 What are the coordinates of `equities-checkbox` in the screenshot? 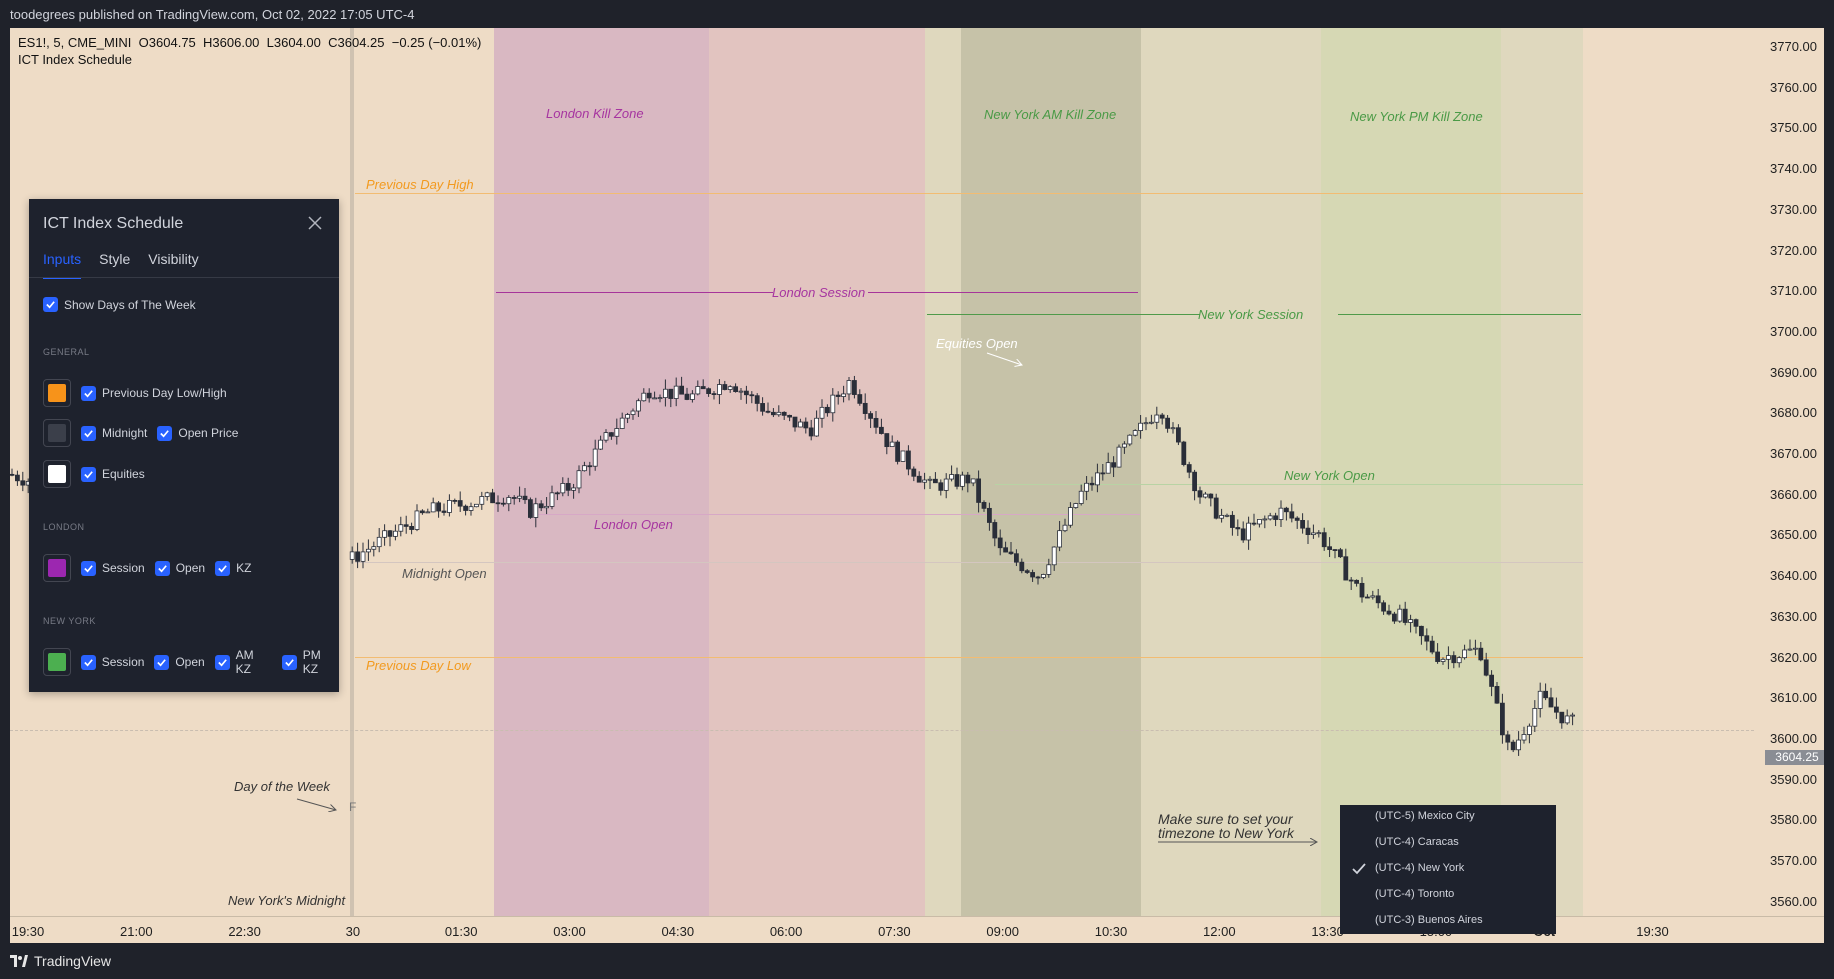 It's located at (88, 474).